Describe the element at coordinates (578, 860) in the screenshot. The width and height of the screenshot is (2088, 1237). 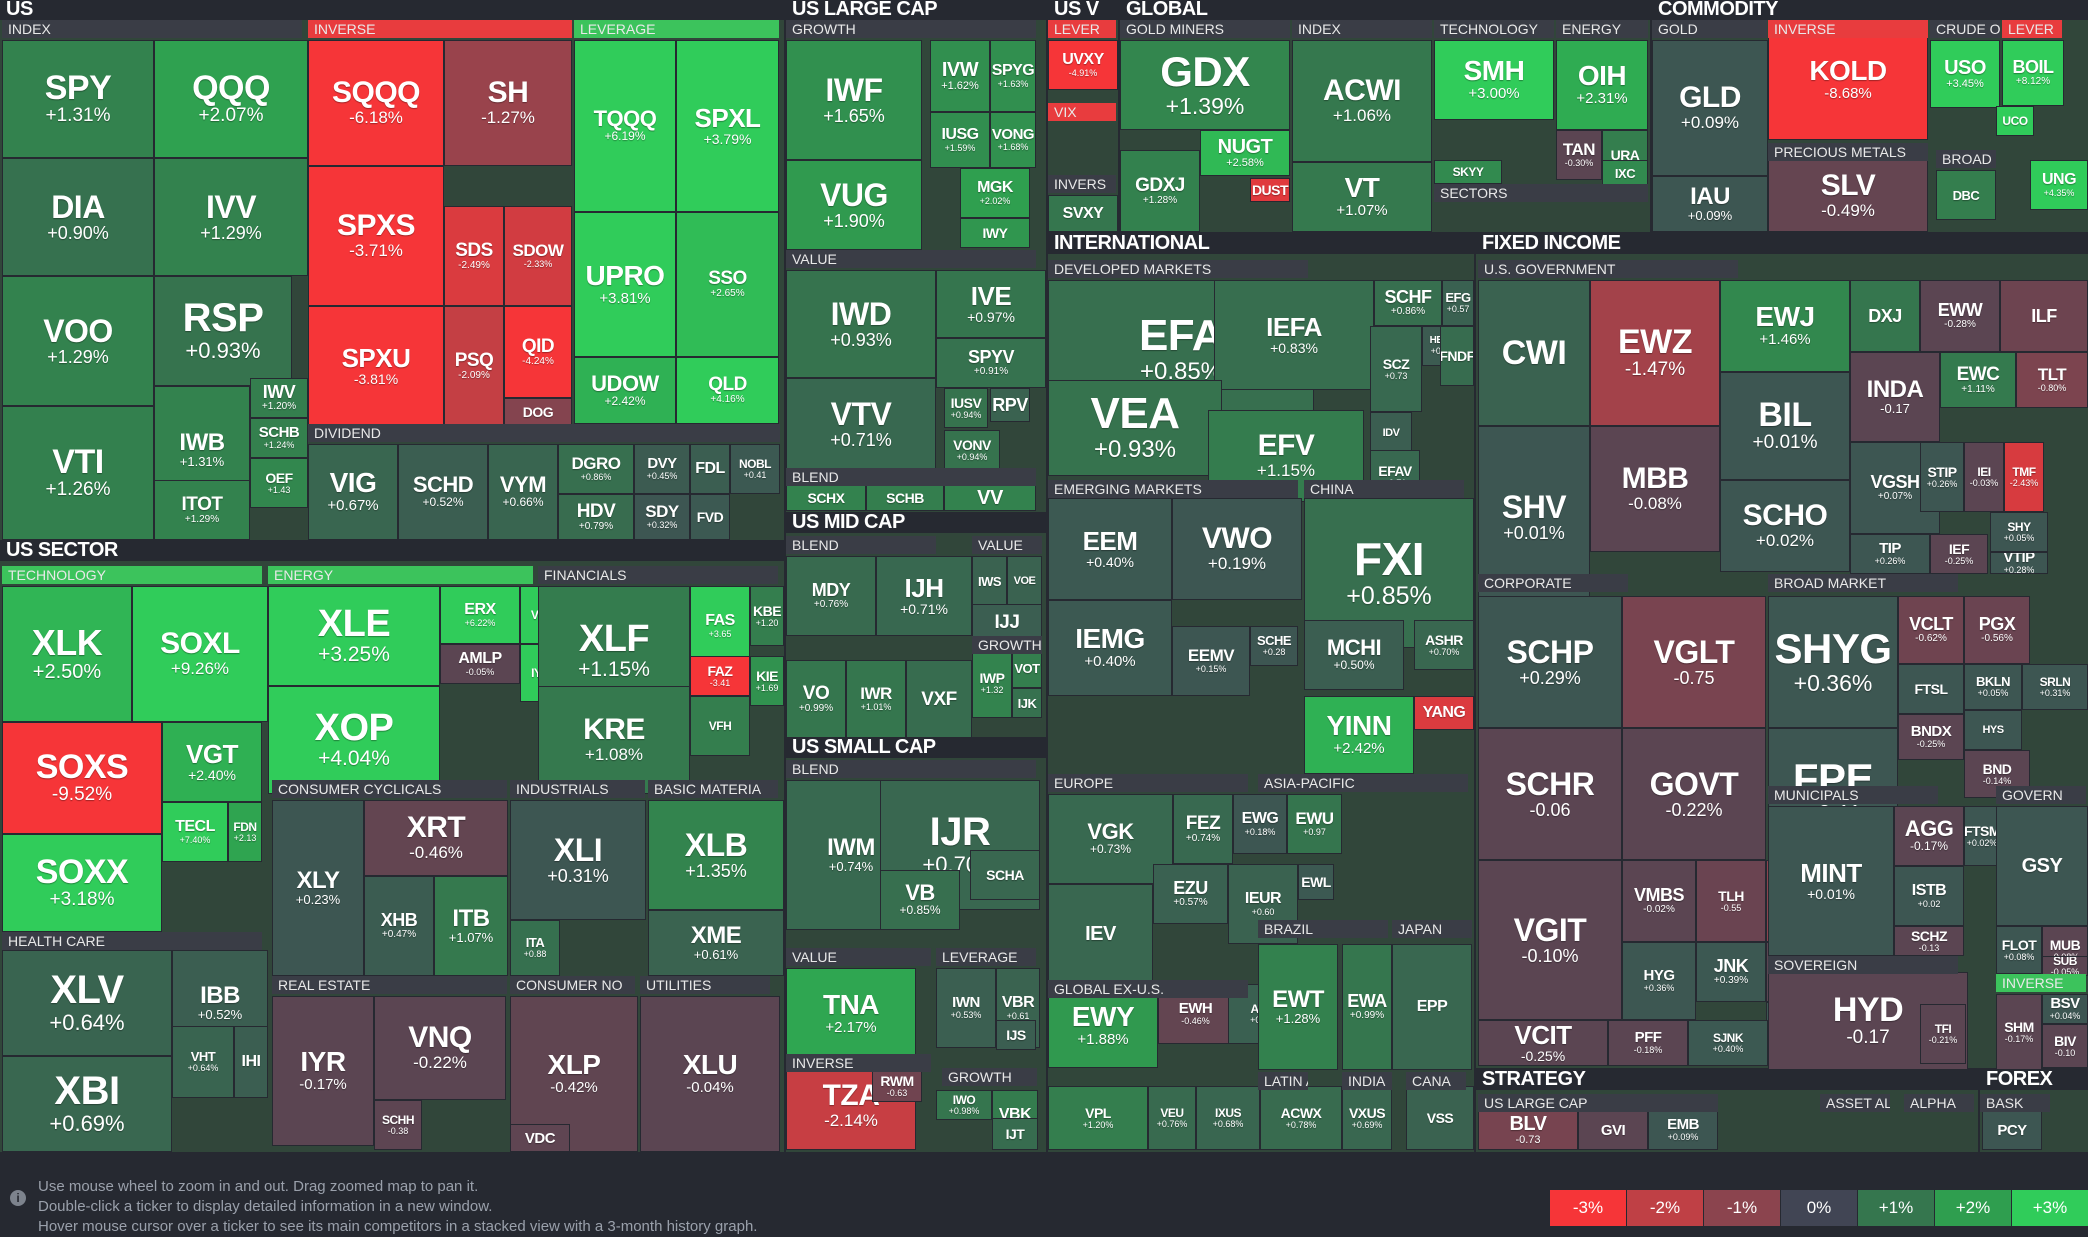
I see `ticker-tile-xli: XLI +0.31%` at that location.